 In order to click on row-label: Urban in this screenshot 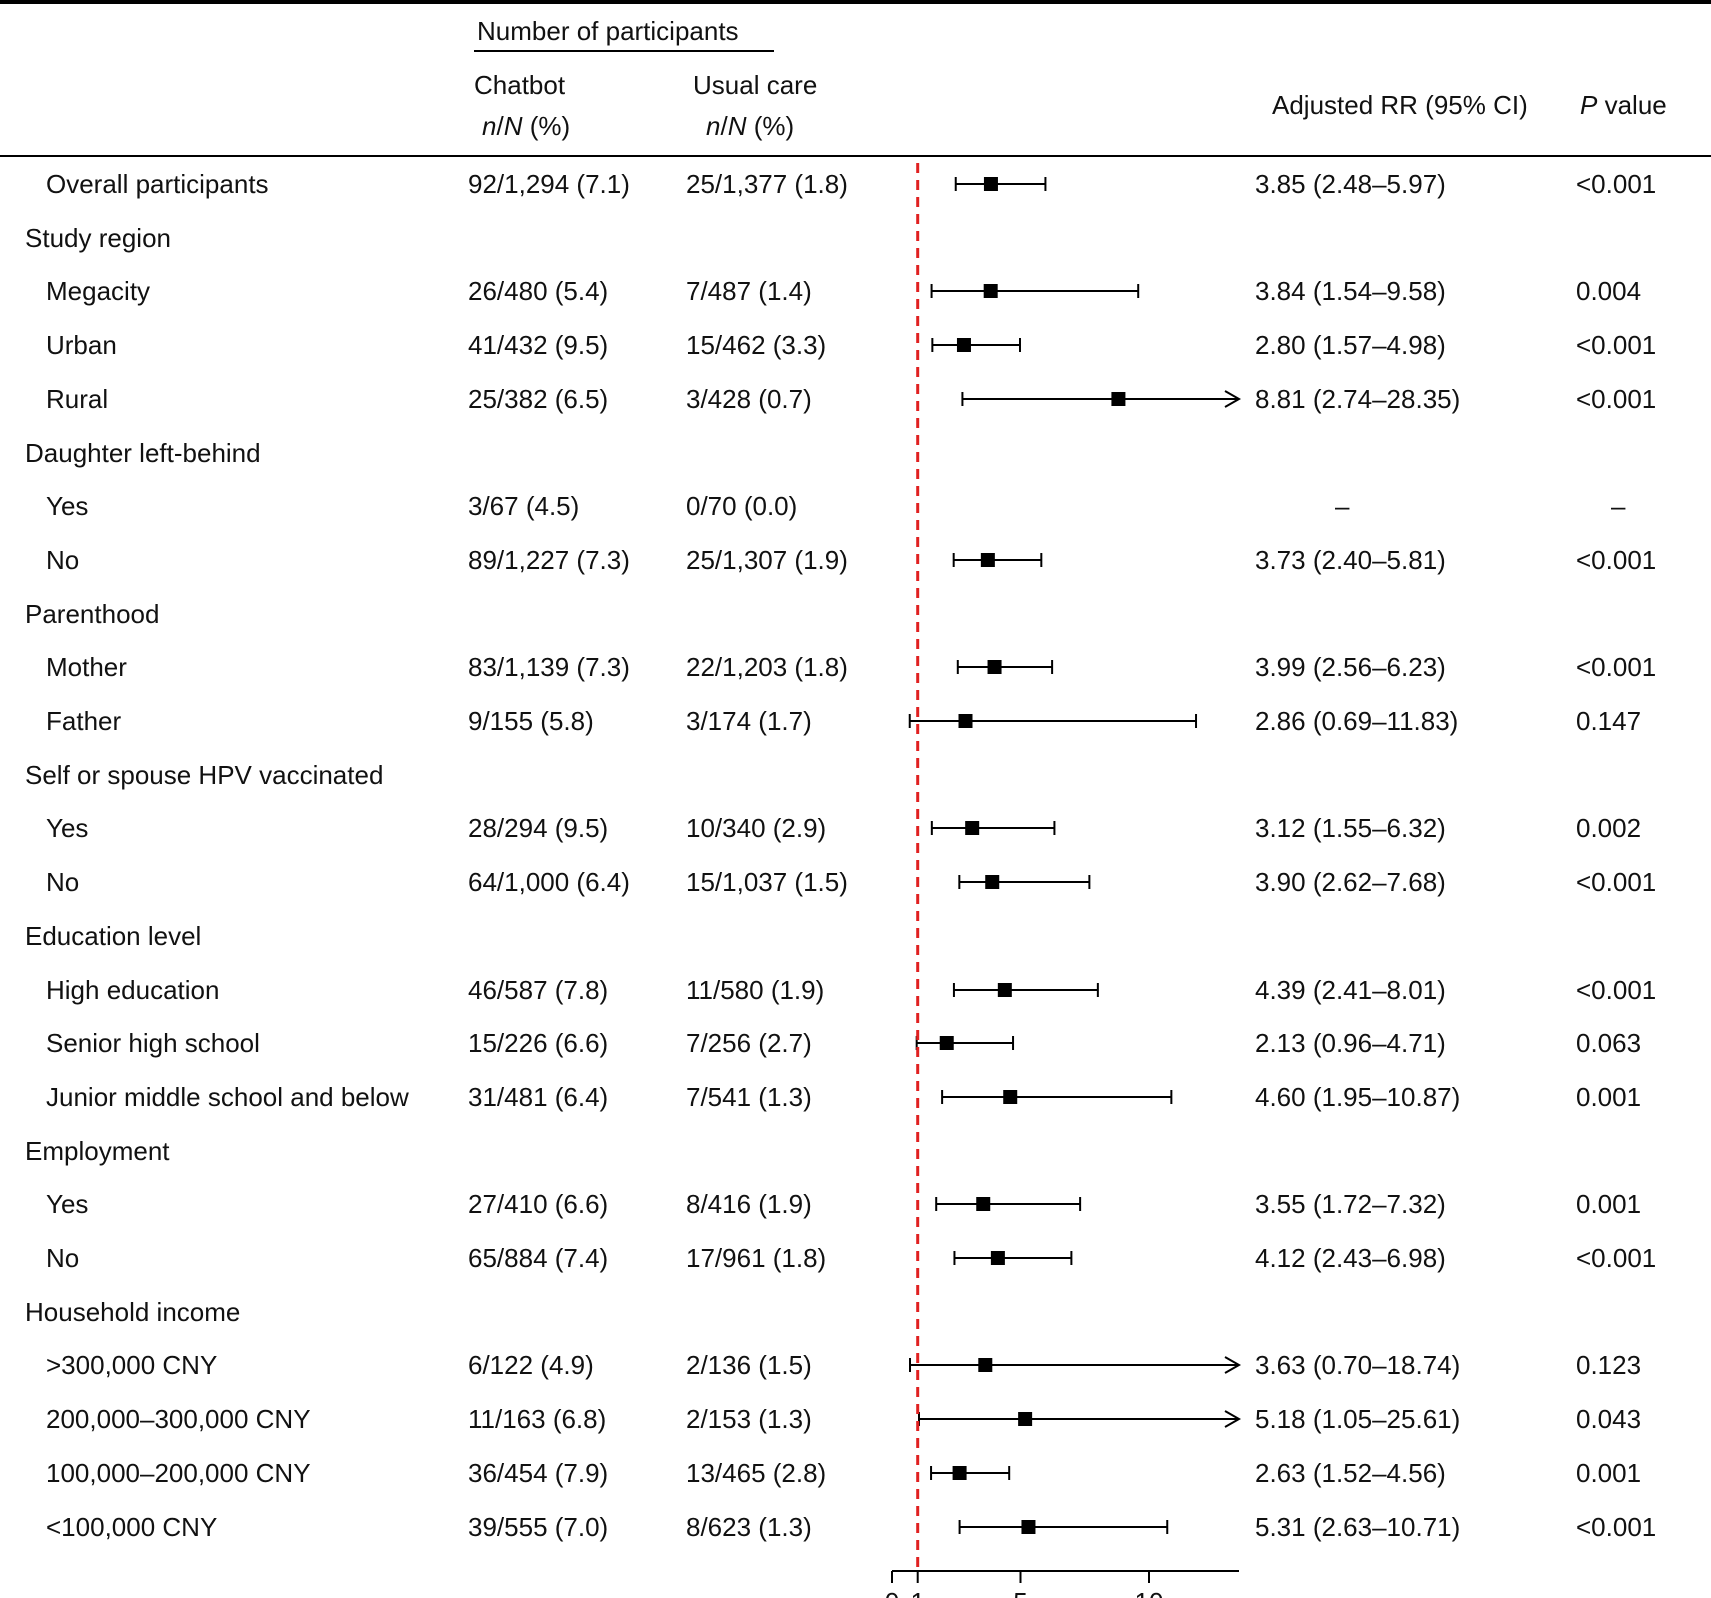, I will do `click(81, 345)`.